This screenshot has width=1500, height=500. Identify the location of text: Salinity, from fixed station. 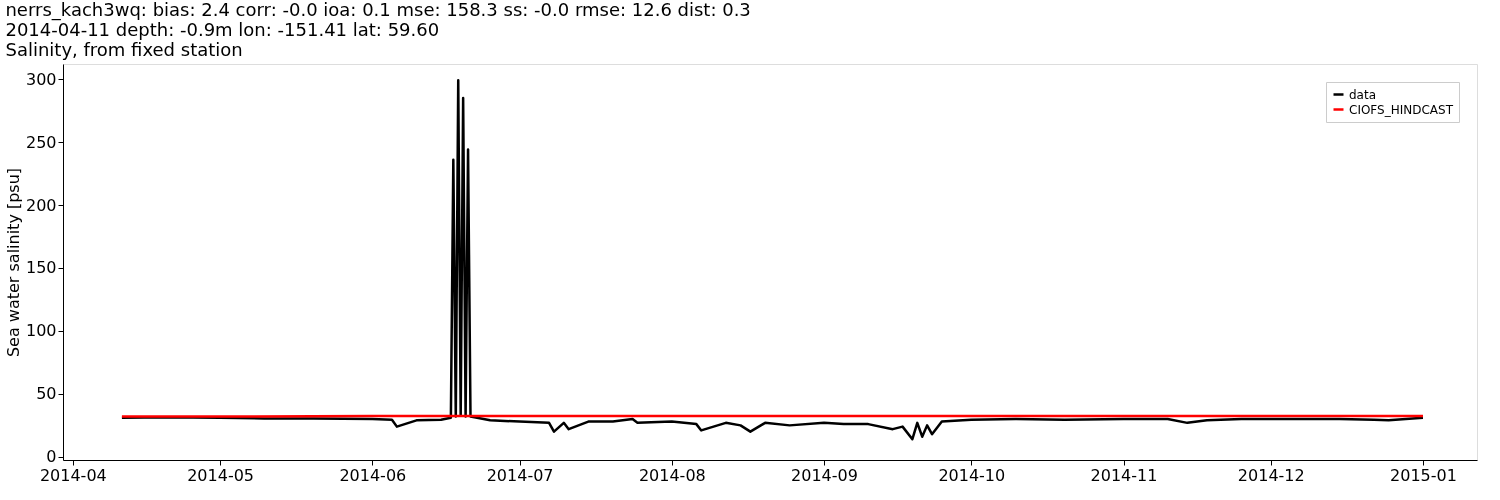
(124, 49).